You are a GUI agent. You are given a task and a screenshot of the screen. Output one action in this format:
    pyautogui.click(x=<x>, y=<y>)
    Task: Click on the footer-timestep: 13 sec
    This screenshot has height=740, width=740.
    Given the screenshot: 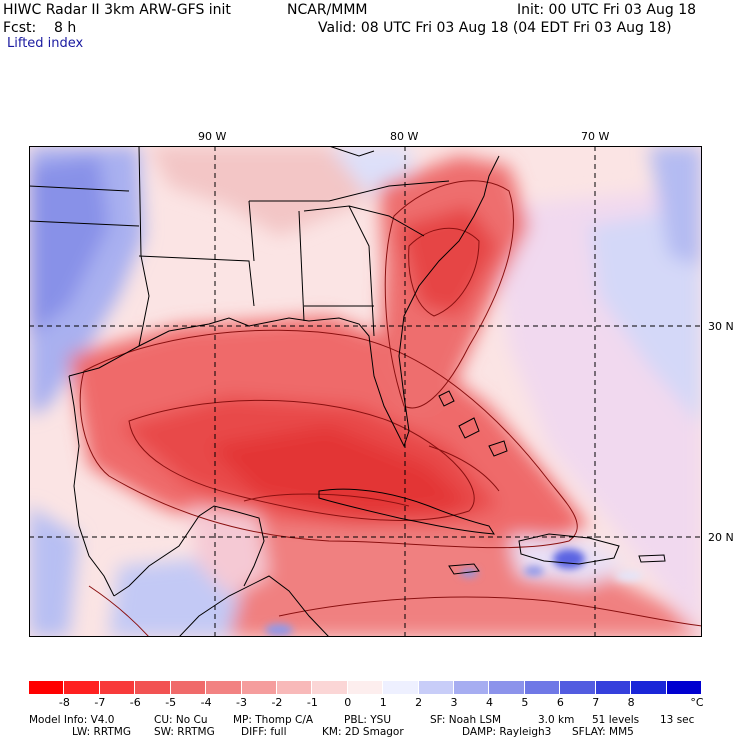 What is the action you would take?
    pyautogui.click(x=677, y=720)
    